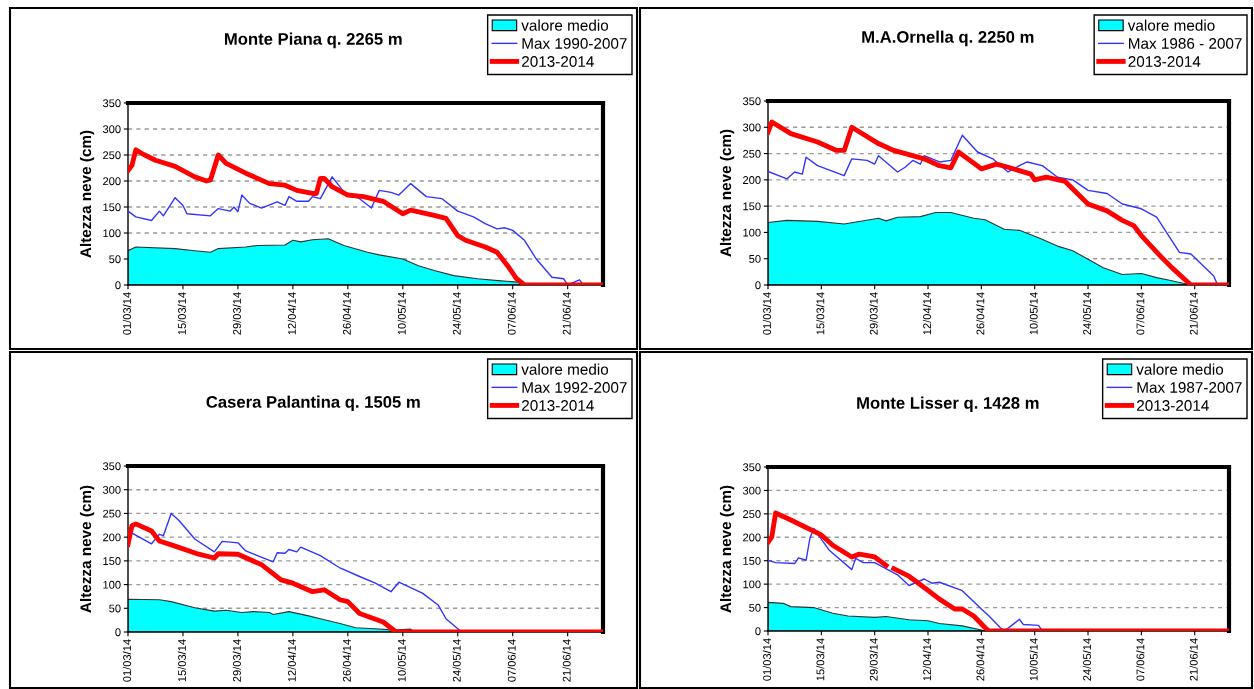  I want to click on chart-title: Casera Palantina q. 1505 m, so click(313, 403).